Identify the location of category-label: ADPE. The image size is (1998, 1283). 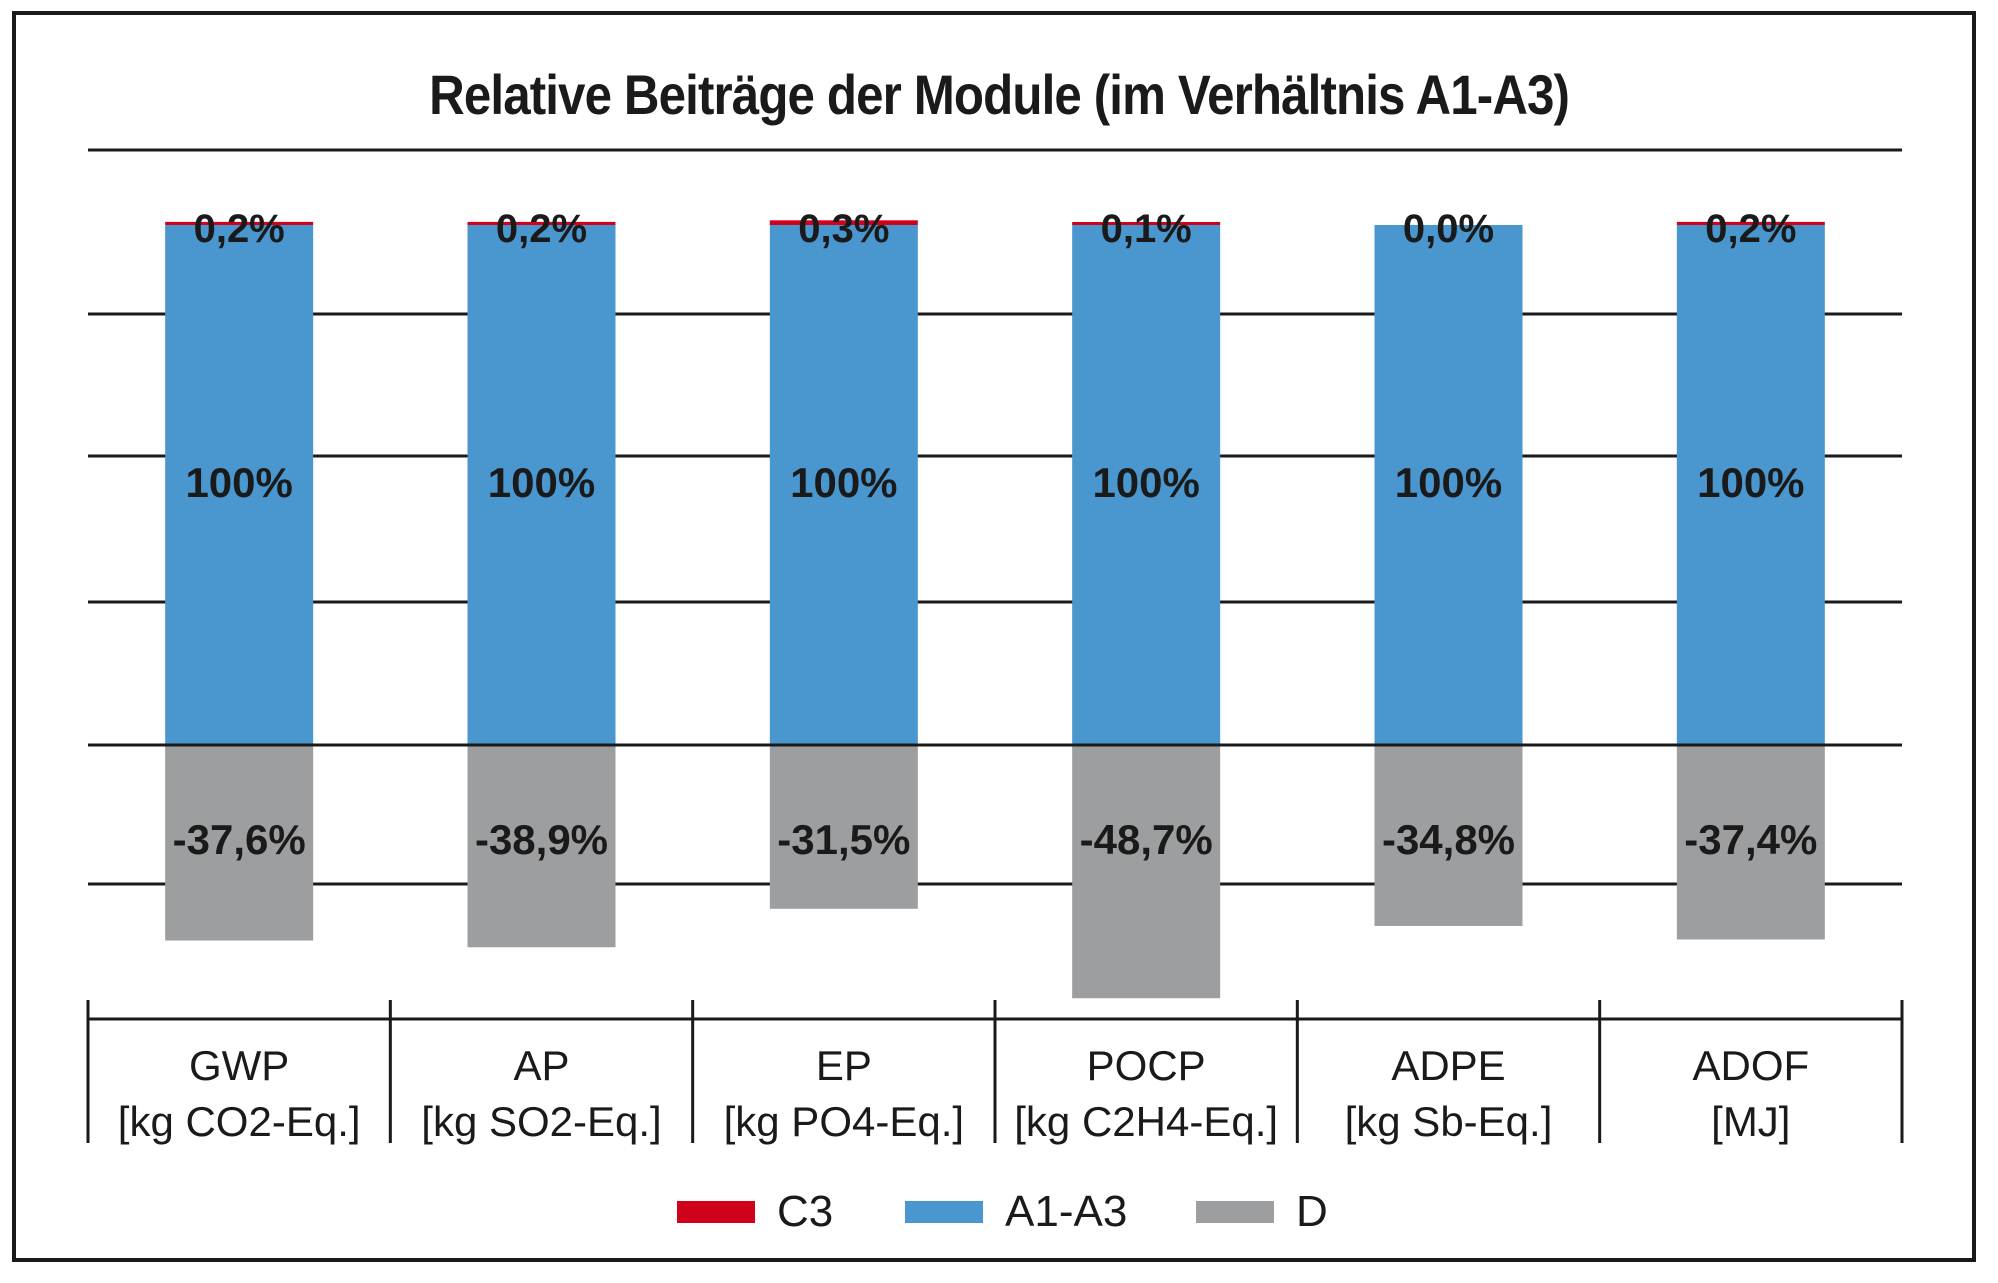
(1448, 1065).